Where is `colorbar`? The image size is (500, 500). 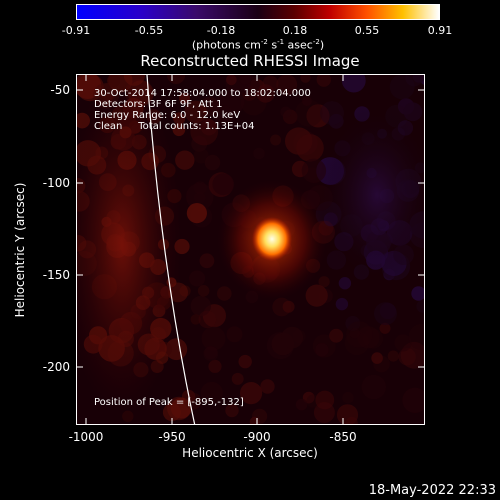 colorbar is located at coordinates (258, 12).